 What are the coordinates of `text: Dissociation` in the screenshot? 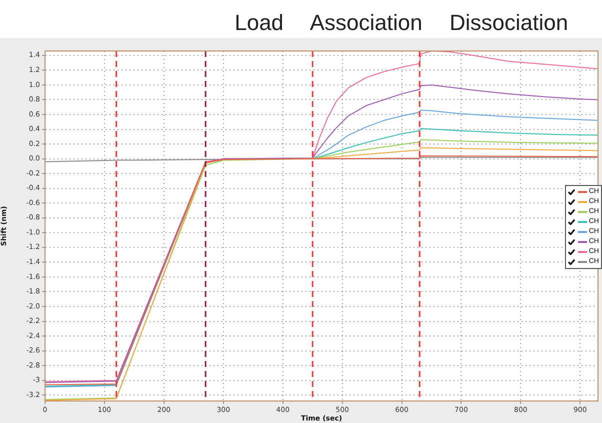 It's located at (509, 22).